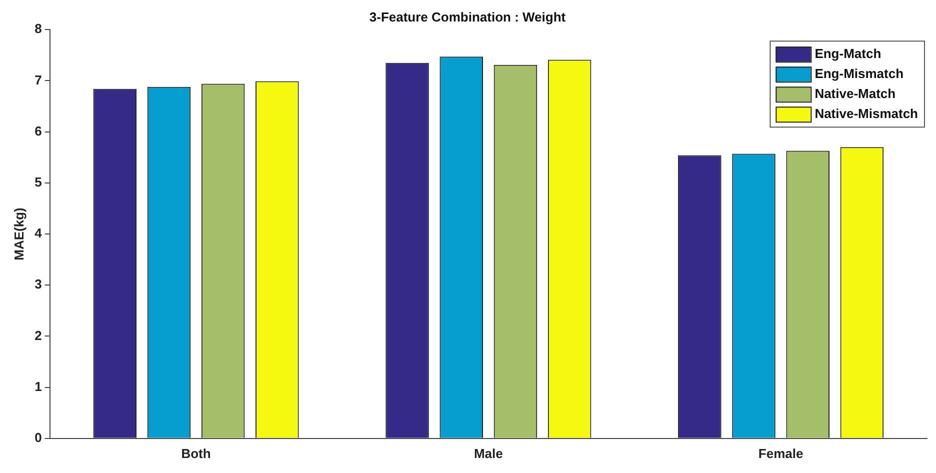  What do you see at coordinates (855, 94) in the screenshot?
I see `legend-label: Native-Match` at bounding box center [855, 94].